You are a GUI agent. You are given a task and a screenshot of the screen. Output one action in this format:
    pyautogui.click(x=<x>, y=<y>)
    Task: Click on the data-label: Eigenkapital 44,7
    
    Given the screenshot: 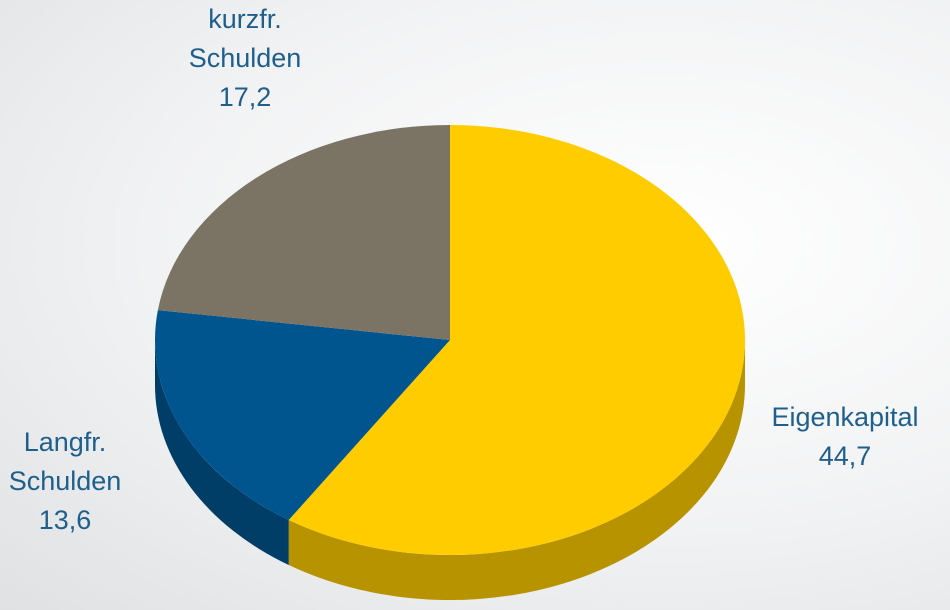 What is the action you would take?
    pyautogui.click(x=845, y=437)
    